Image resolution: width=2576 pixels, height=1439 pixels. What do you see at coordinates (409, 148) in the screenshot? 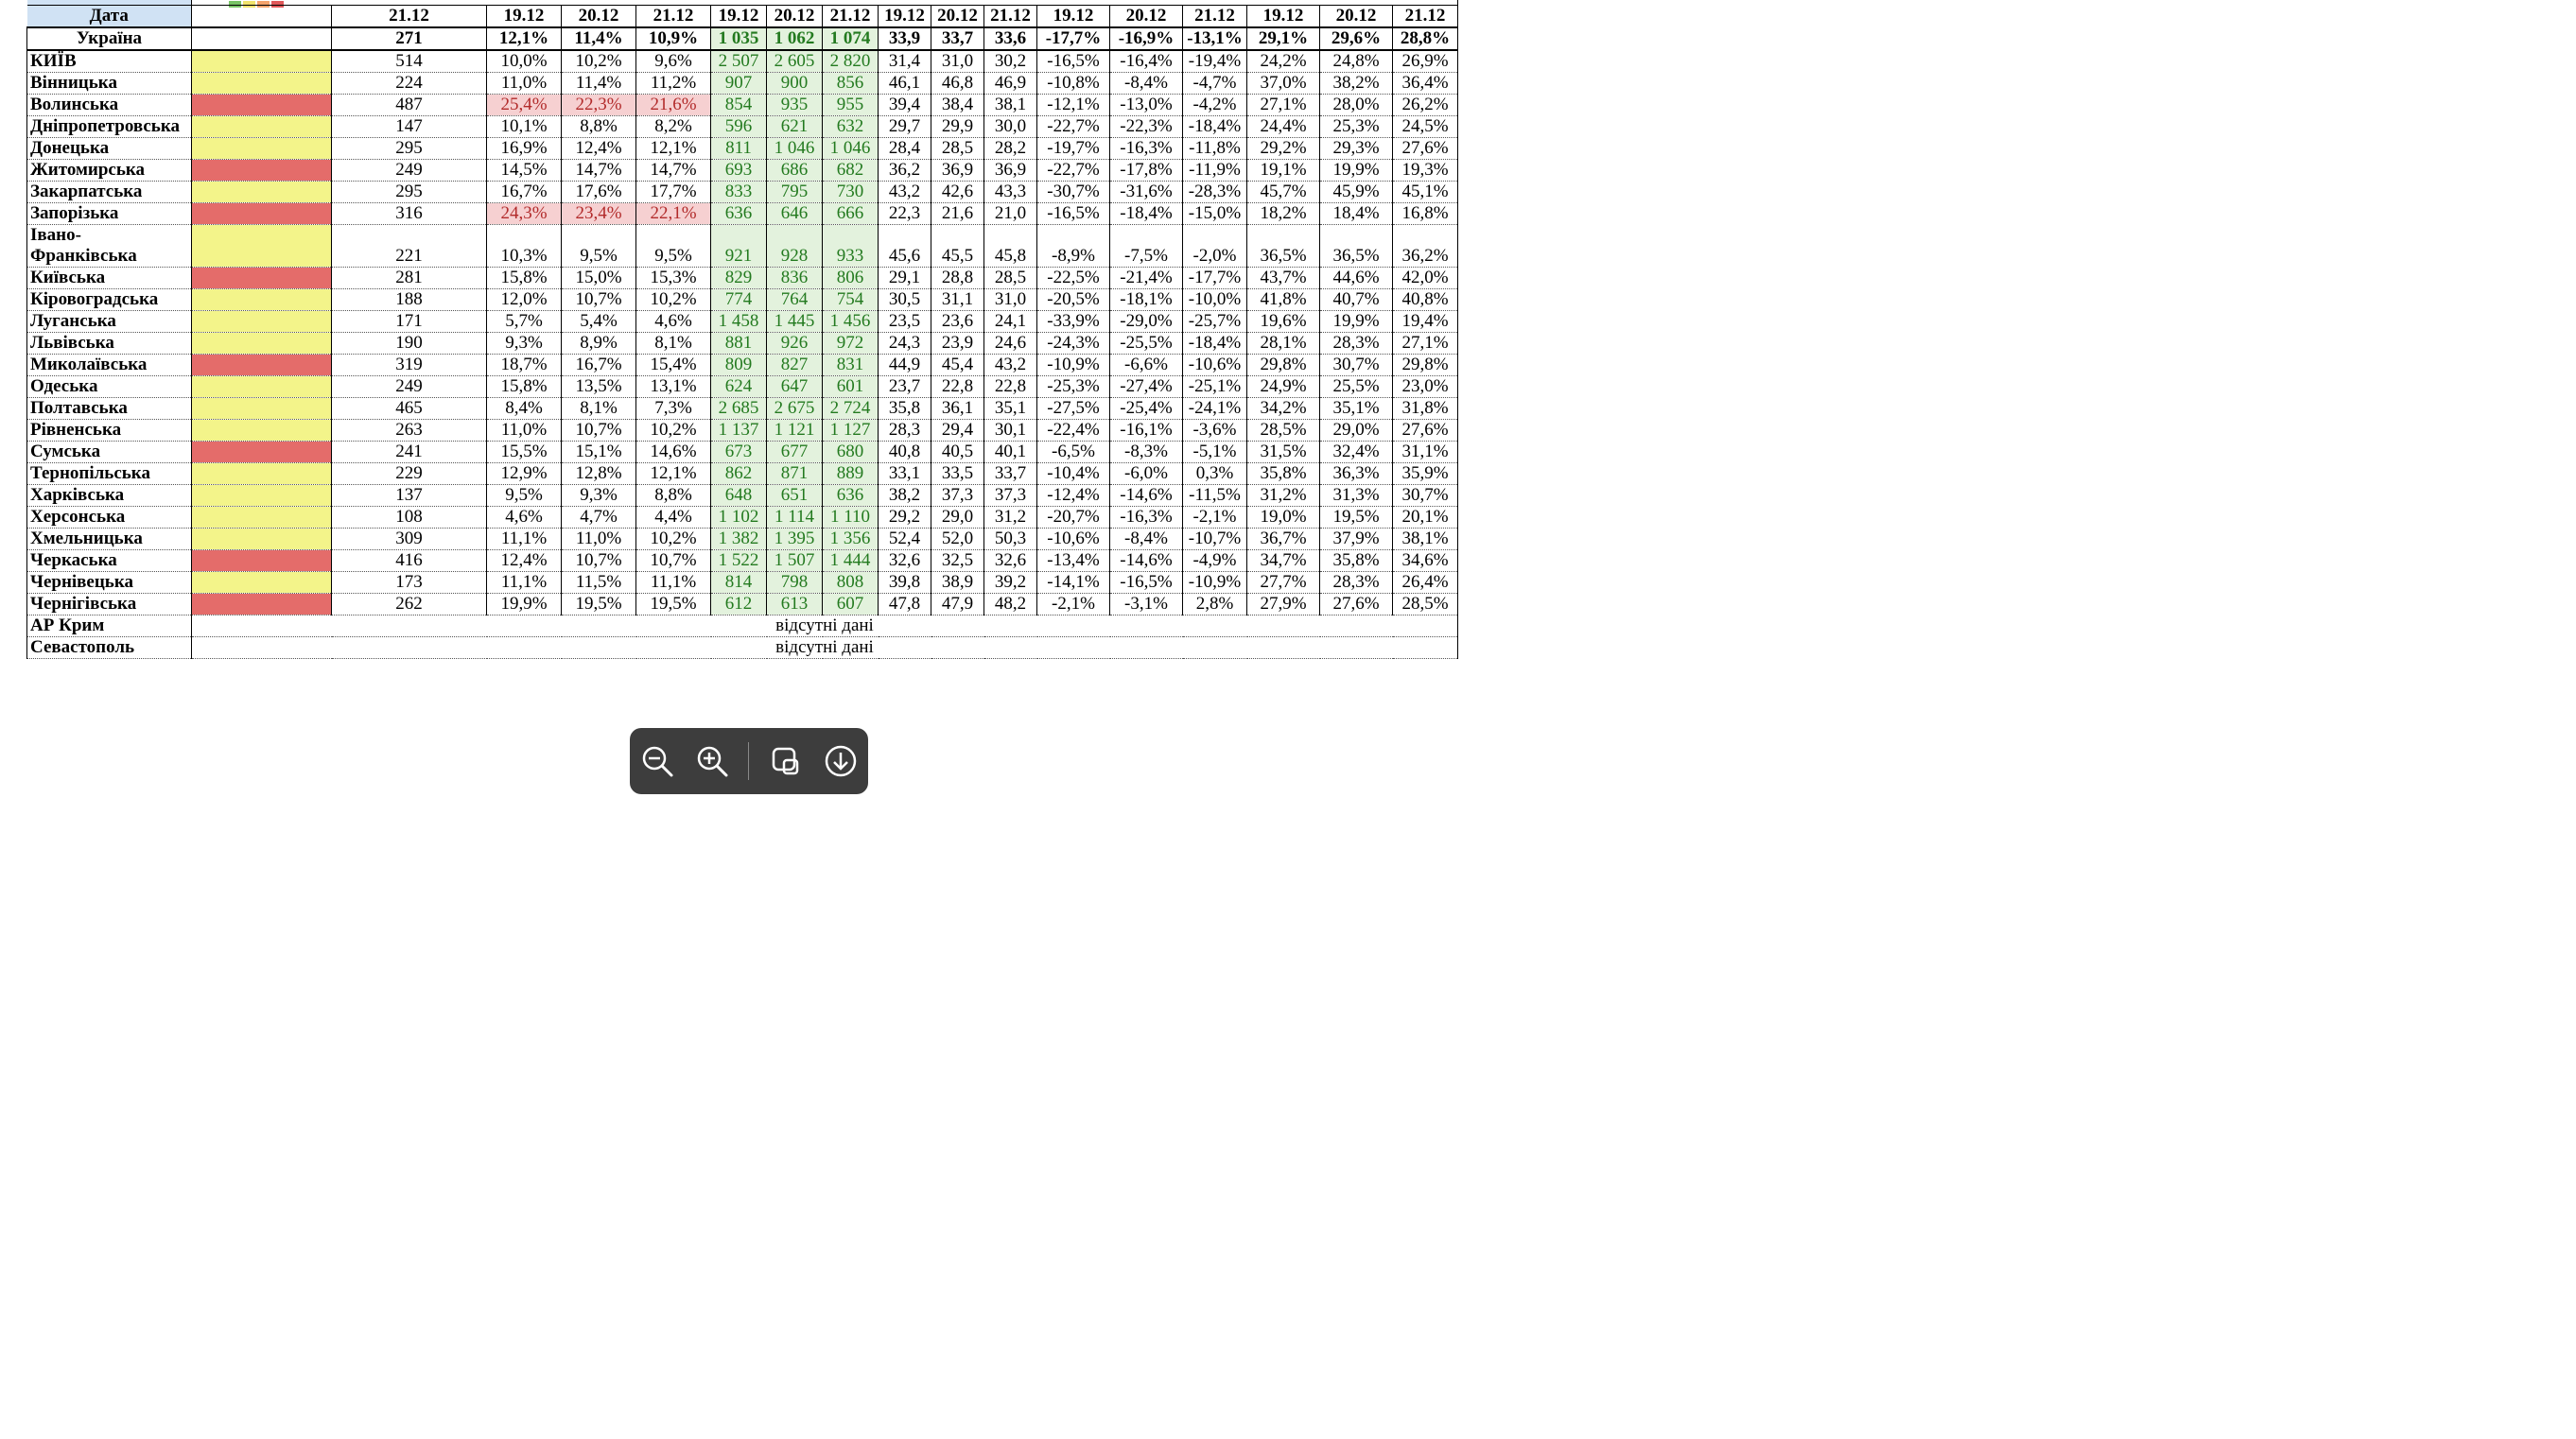
I see `region-value-cell: 295` at bounding box center [409, 148].